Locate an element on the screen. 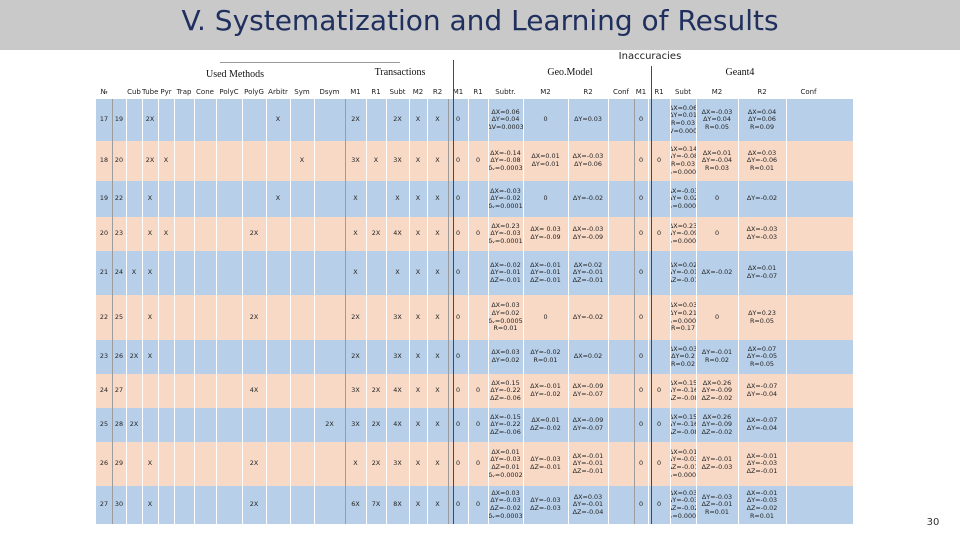 The image size is (960, 540). column-header: Tube is located at coordinates (150, 92).